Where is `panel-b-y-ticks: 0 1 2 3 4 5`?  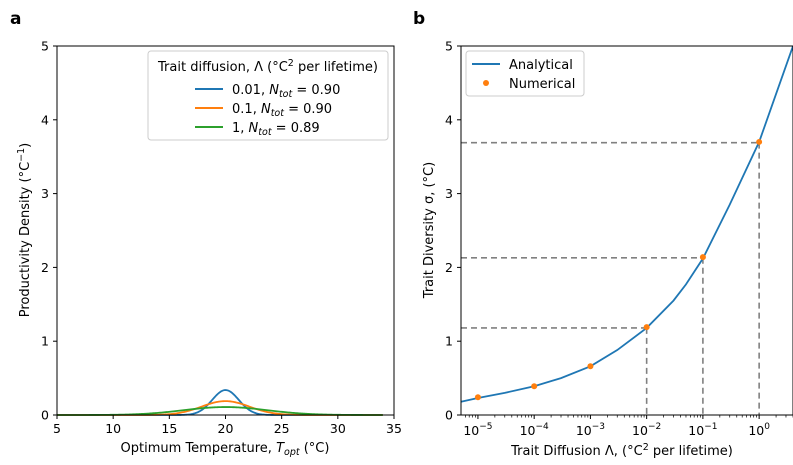 panel-b-y-ticks: 0 1 2 3 4 5 is located at coordinates (453, 231).